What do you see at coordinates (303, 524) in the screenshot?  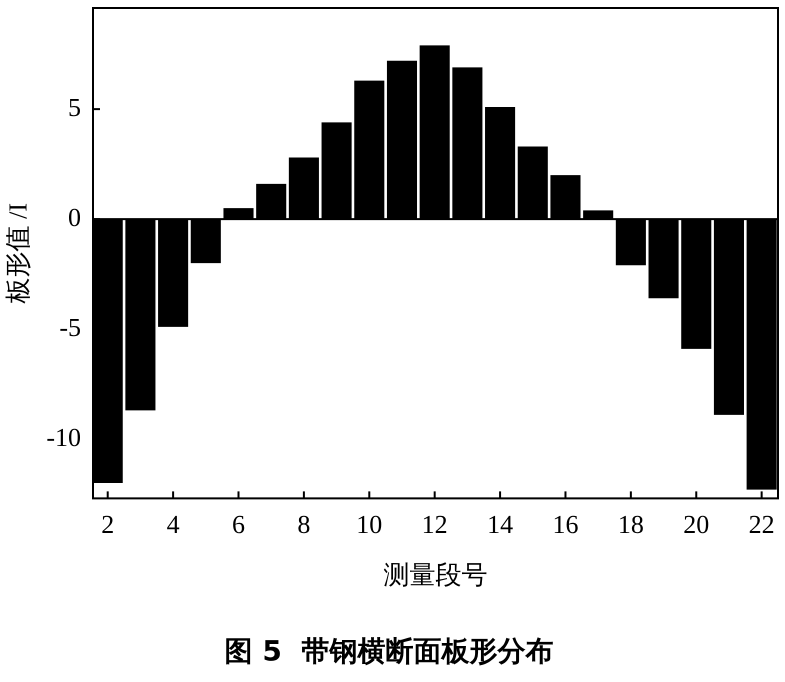 I see `x-tick-label: 8` at bounding box center [303, 524].